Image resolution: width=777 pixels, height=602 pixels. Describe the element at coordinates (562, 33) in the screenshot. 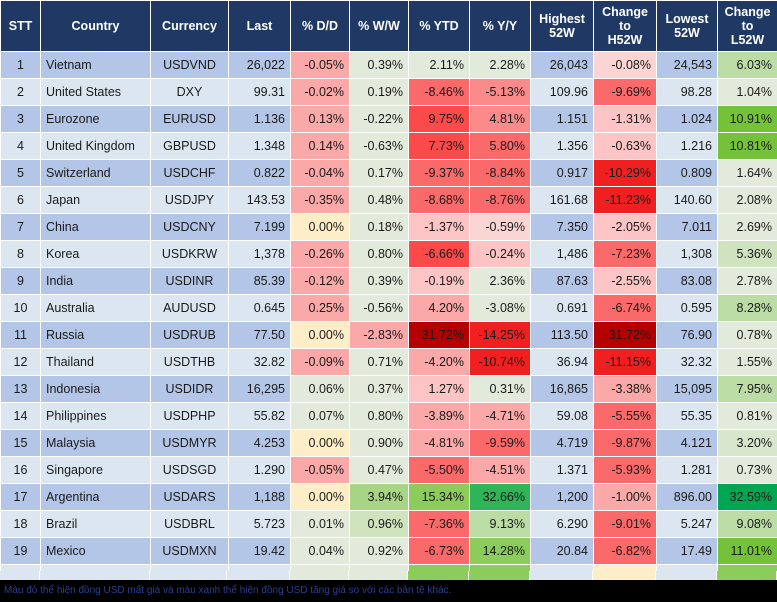

I see `header-line-2: 52W` at that location.